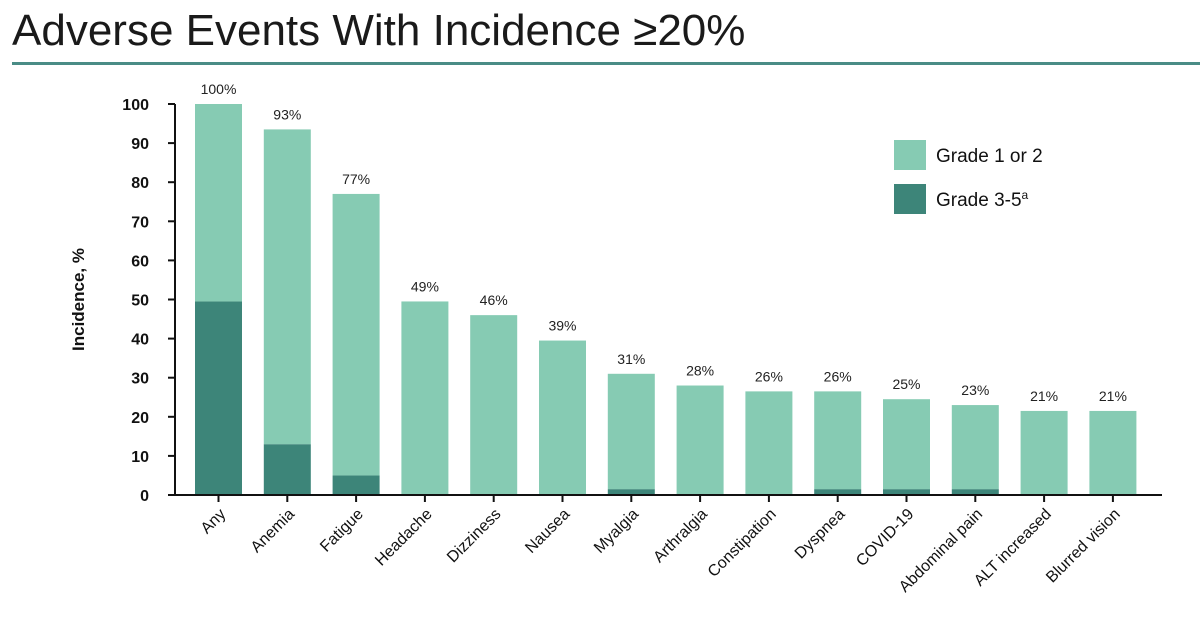 This screenshot has width=1200, height=625. I want to click on y-tick-label: 30, so click(140, 379).